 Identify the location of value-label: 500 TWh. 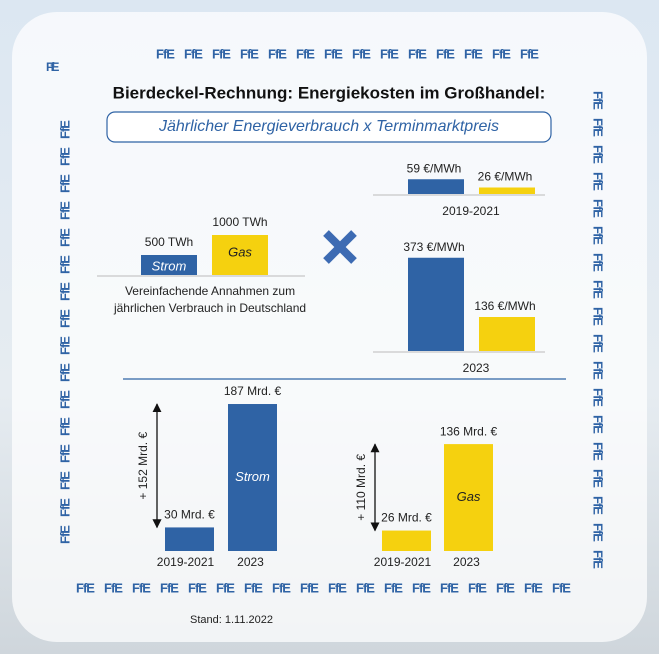
(169, 242).